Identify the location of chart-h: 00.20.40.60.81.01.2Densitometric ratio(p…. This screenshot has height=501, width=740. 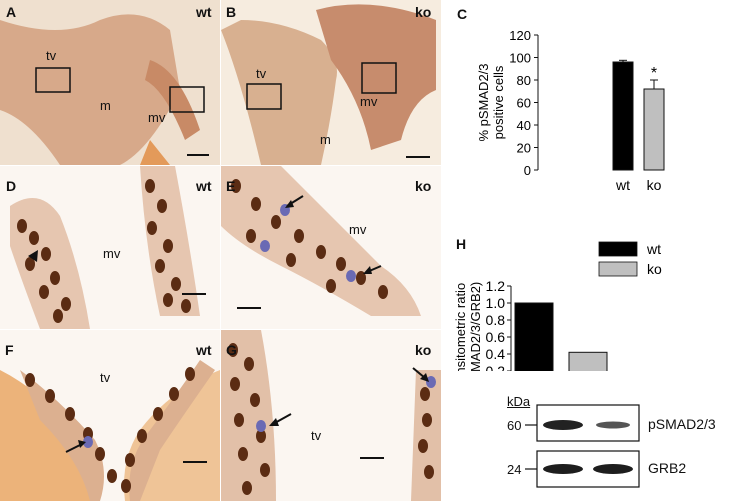
(558, 306).